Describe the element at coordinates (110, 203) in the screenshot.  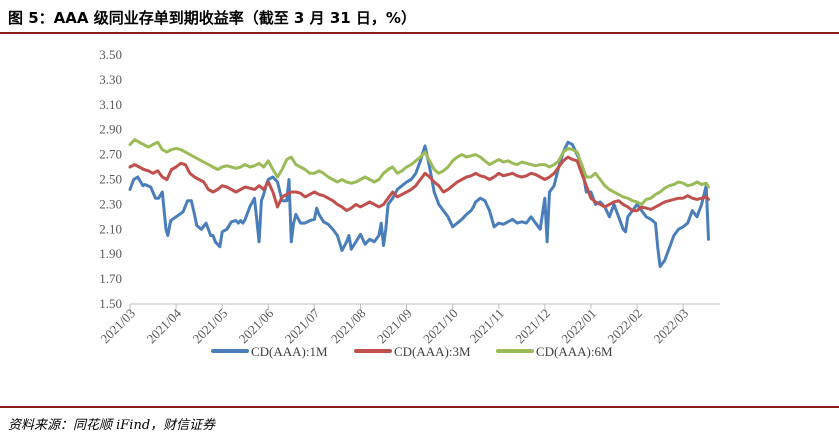
I see `y-tick-label: 2.30` at that location.